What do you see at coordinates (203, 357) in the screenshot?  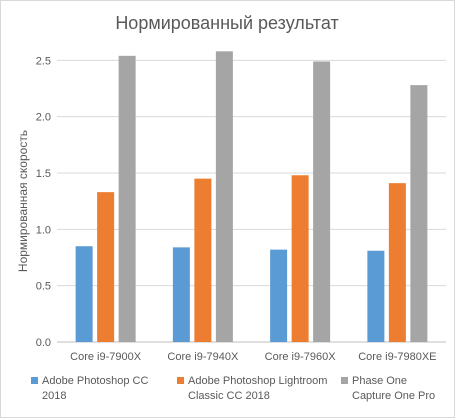 I see `x-tick-label: Core i9-7940X` at bounding box center [203, 357].